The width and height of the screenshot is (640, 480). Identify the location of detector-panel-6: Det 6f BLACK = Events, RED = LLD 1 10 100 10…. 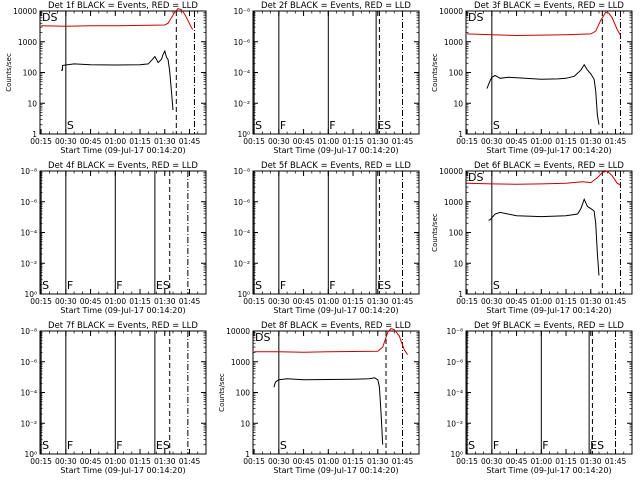
(532, 238).